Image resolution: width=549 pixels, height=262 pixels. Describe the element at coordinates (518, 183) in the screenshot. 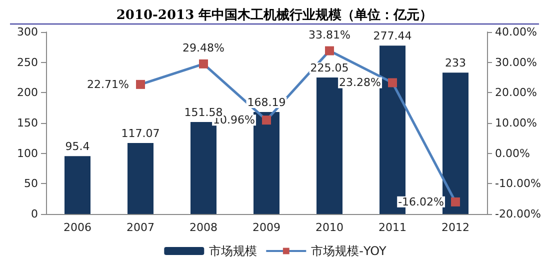

I see `y2-tick-label: -10.00%` at that location.